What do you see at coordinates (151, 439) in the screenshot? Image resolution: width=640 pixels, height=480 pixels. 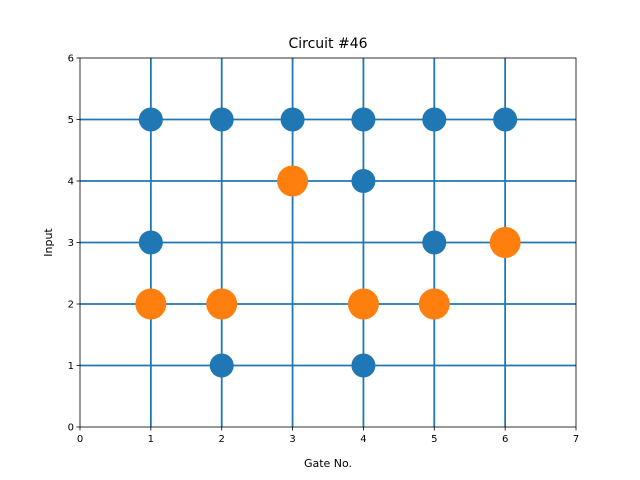 I see `x-tick-label-1: 1` at bounding box center [151, 439].